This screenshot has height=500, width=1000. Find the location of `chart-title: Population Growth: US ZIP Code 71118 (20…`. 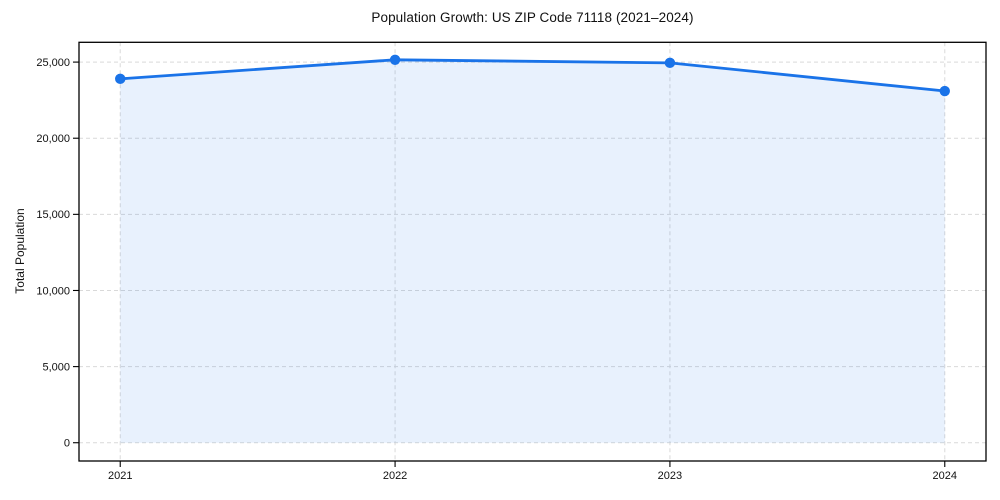

chart-title: Population Growth: US ZIP Code 71118 (20… is located at coordinates (532, 17).